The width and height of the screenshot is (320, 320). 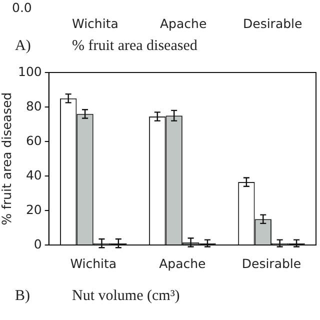 I want to click on x-tick-label: Wichita, so click(x=93, y=263).